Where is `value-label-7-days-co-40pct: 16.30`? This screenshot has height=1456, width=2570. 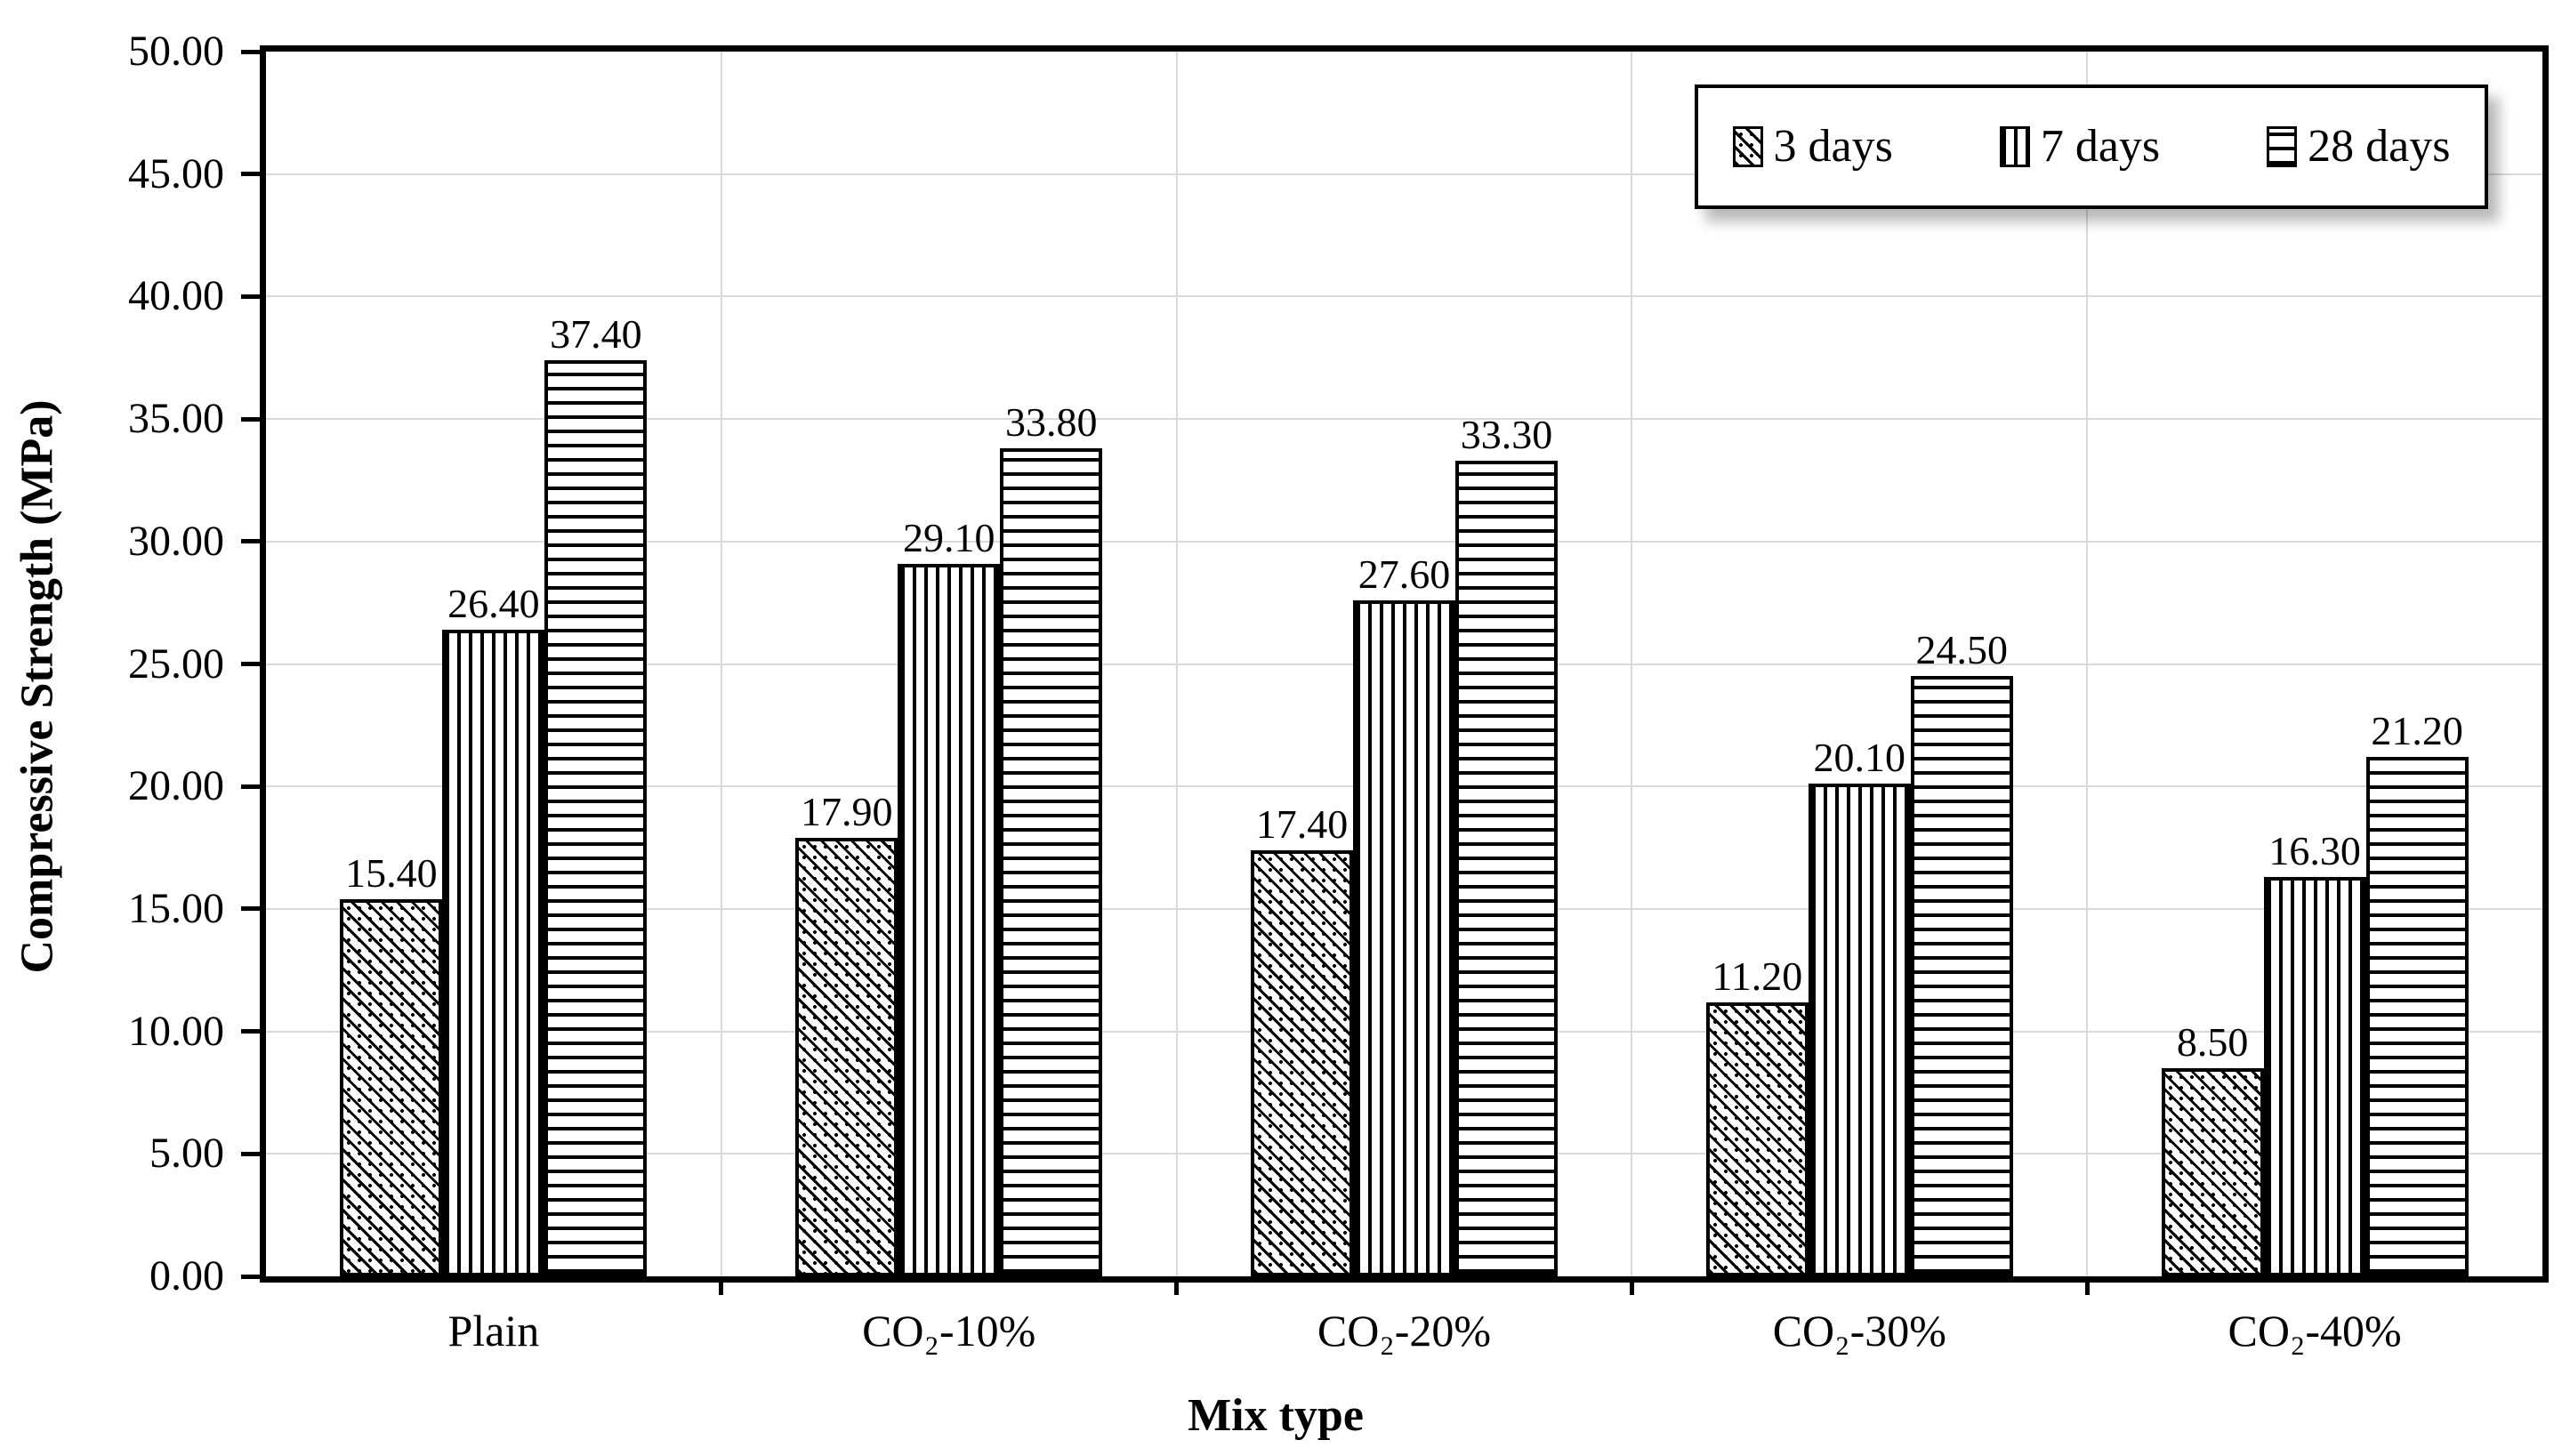
value-label-7-days-co-40pct: 16.30 is located at coordinates (2314, 851).